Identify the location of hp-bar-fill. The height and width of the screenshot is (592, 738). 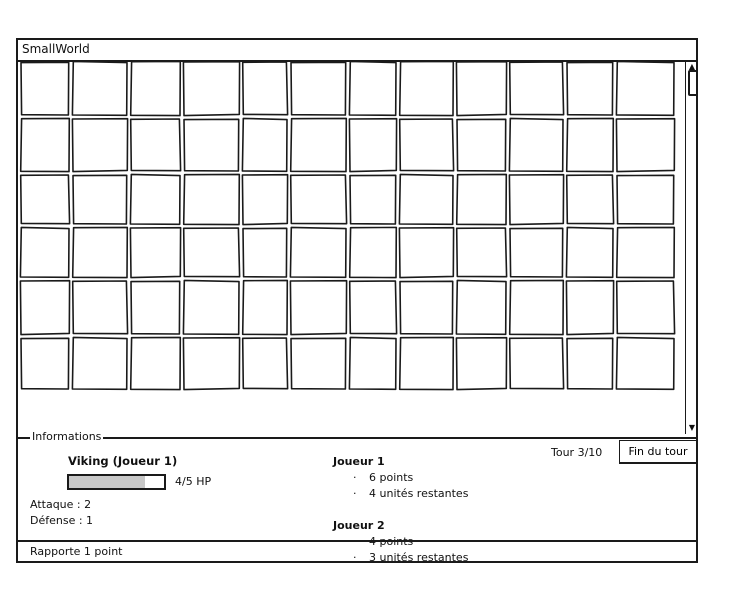
(107, 482).